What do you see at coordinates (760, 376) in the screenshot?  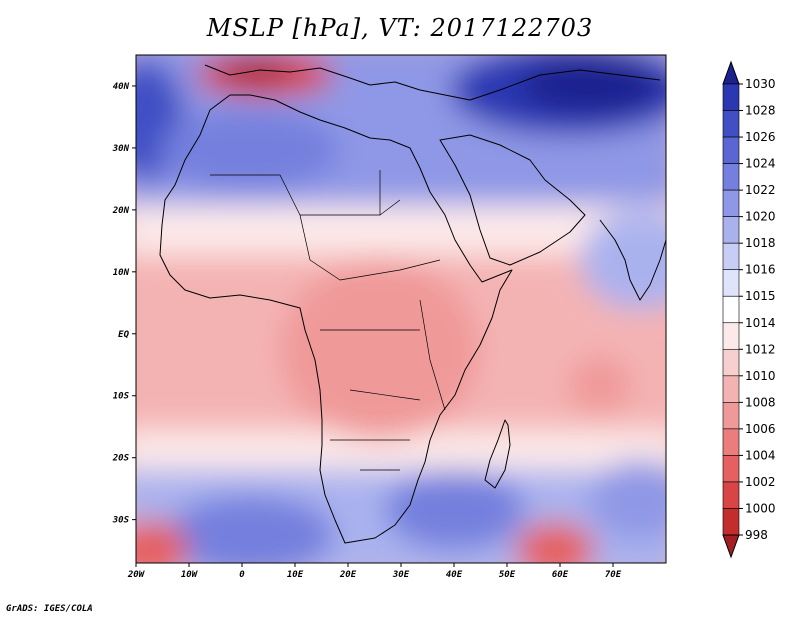 I see `colorbar-label: 1010` at bounding box center [760, 376].